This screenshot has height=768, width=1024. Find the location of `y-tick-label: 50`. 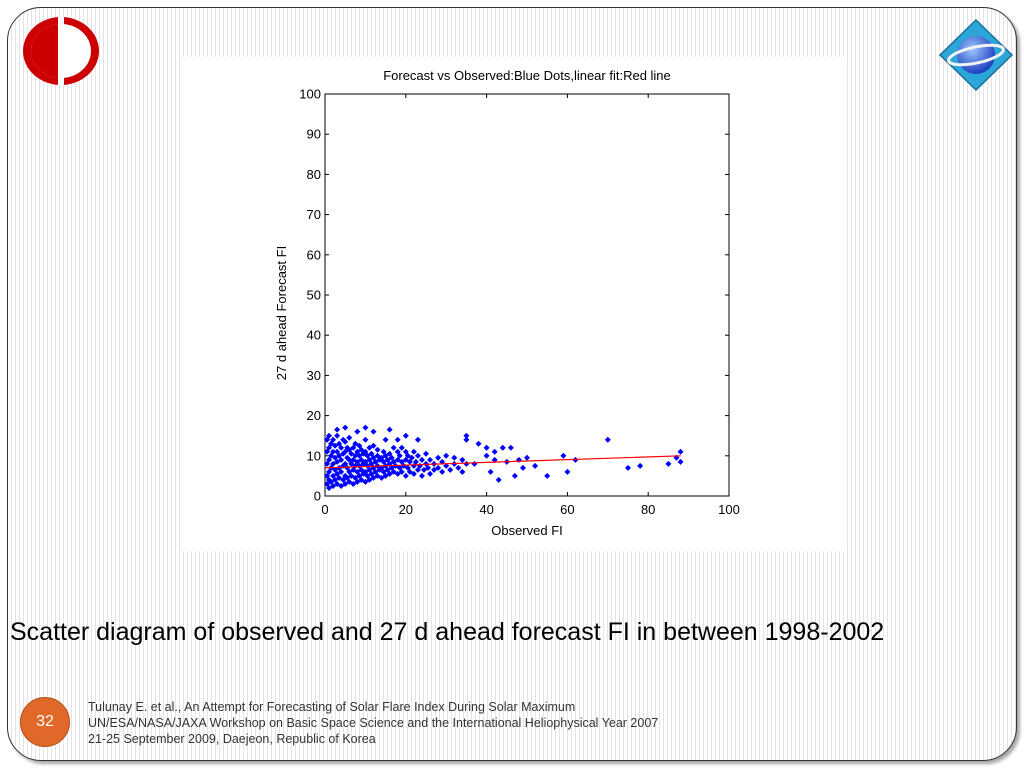

y-tick-label: 50 is located at coordinates (314, 295).